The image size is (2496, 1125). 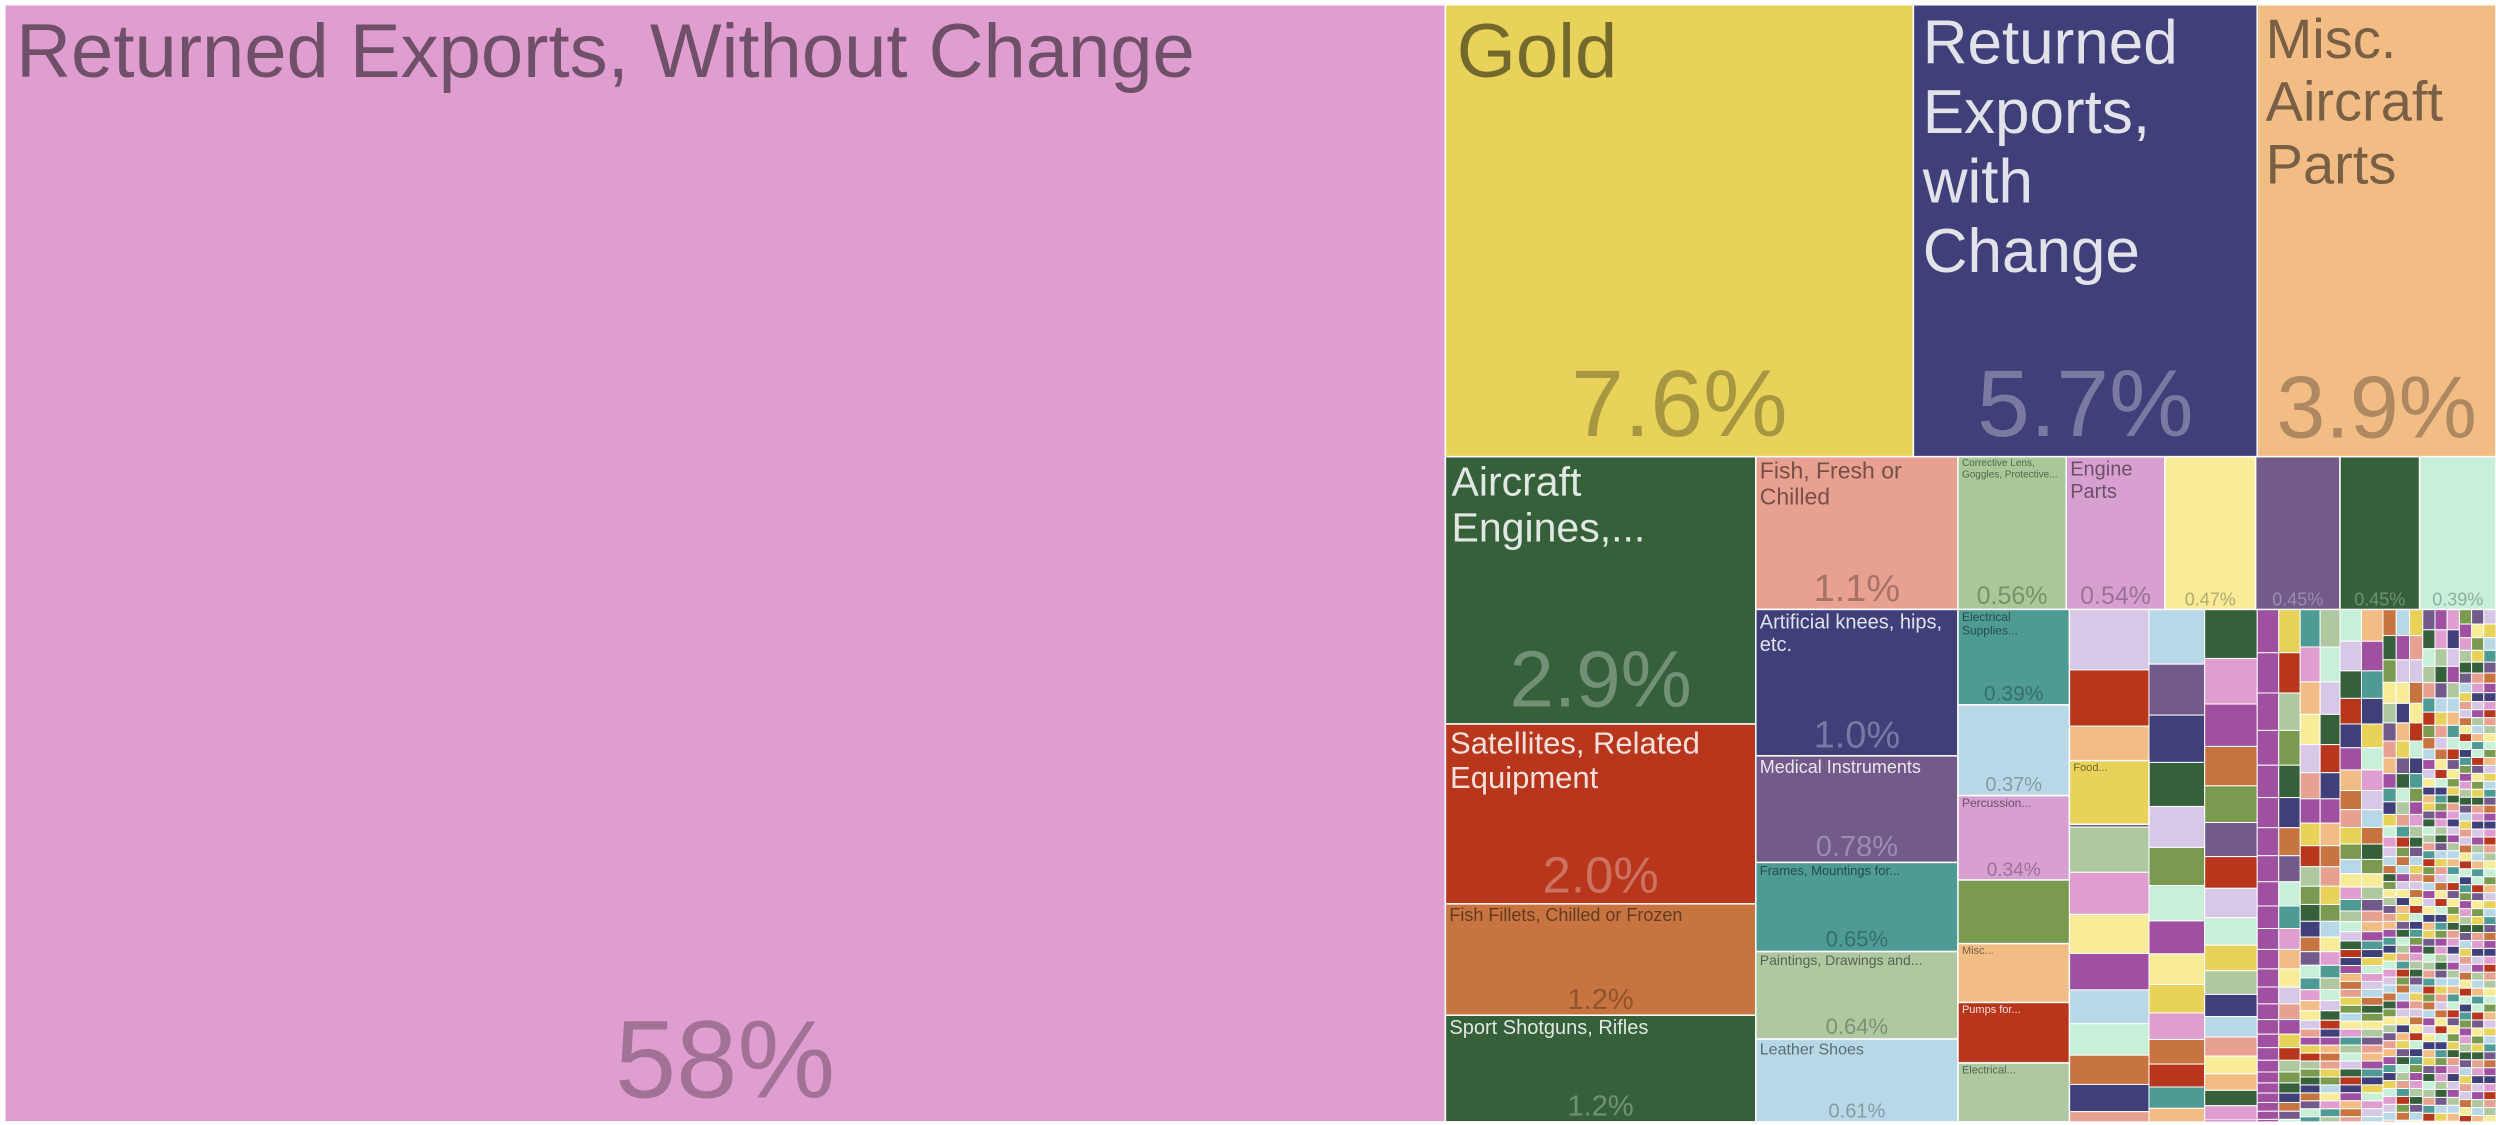 What do you see at coordinates (1601, 1106) in the screenshot?
I see `cell-value: 1.2%` at bounding box center [1601, 1106].